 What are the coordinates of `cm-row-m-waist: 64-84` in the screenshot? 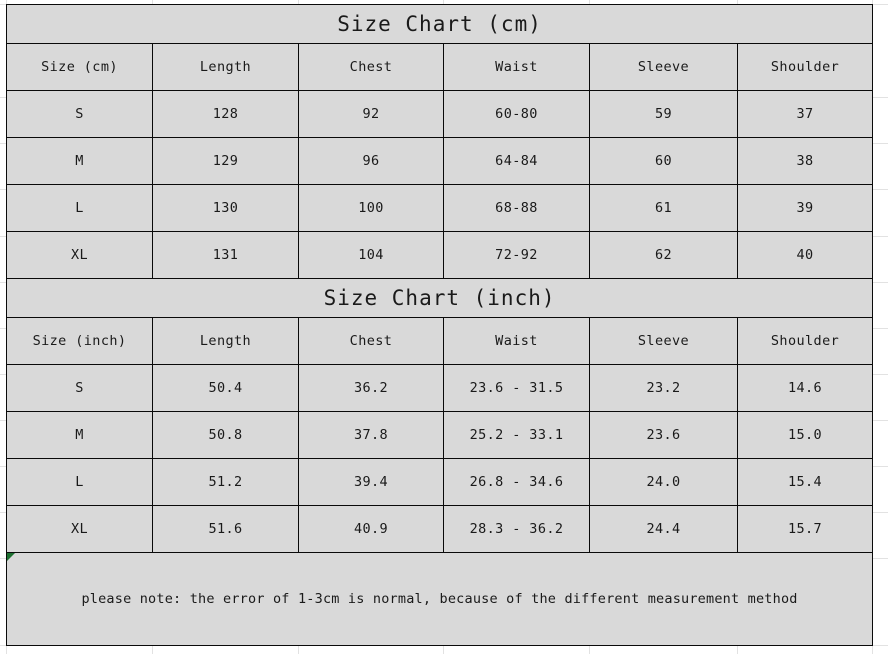 It's located at (516, 161).